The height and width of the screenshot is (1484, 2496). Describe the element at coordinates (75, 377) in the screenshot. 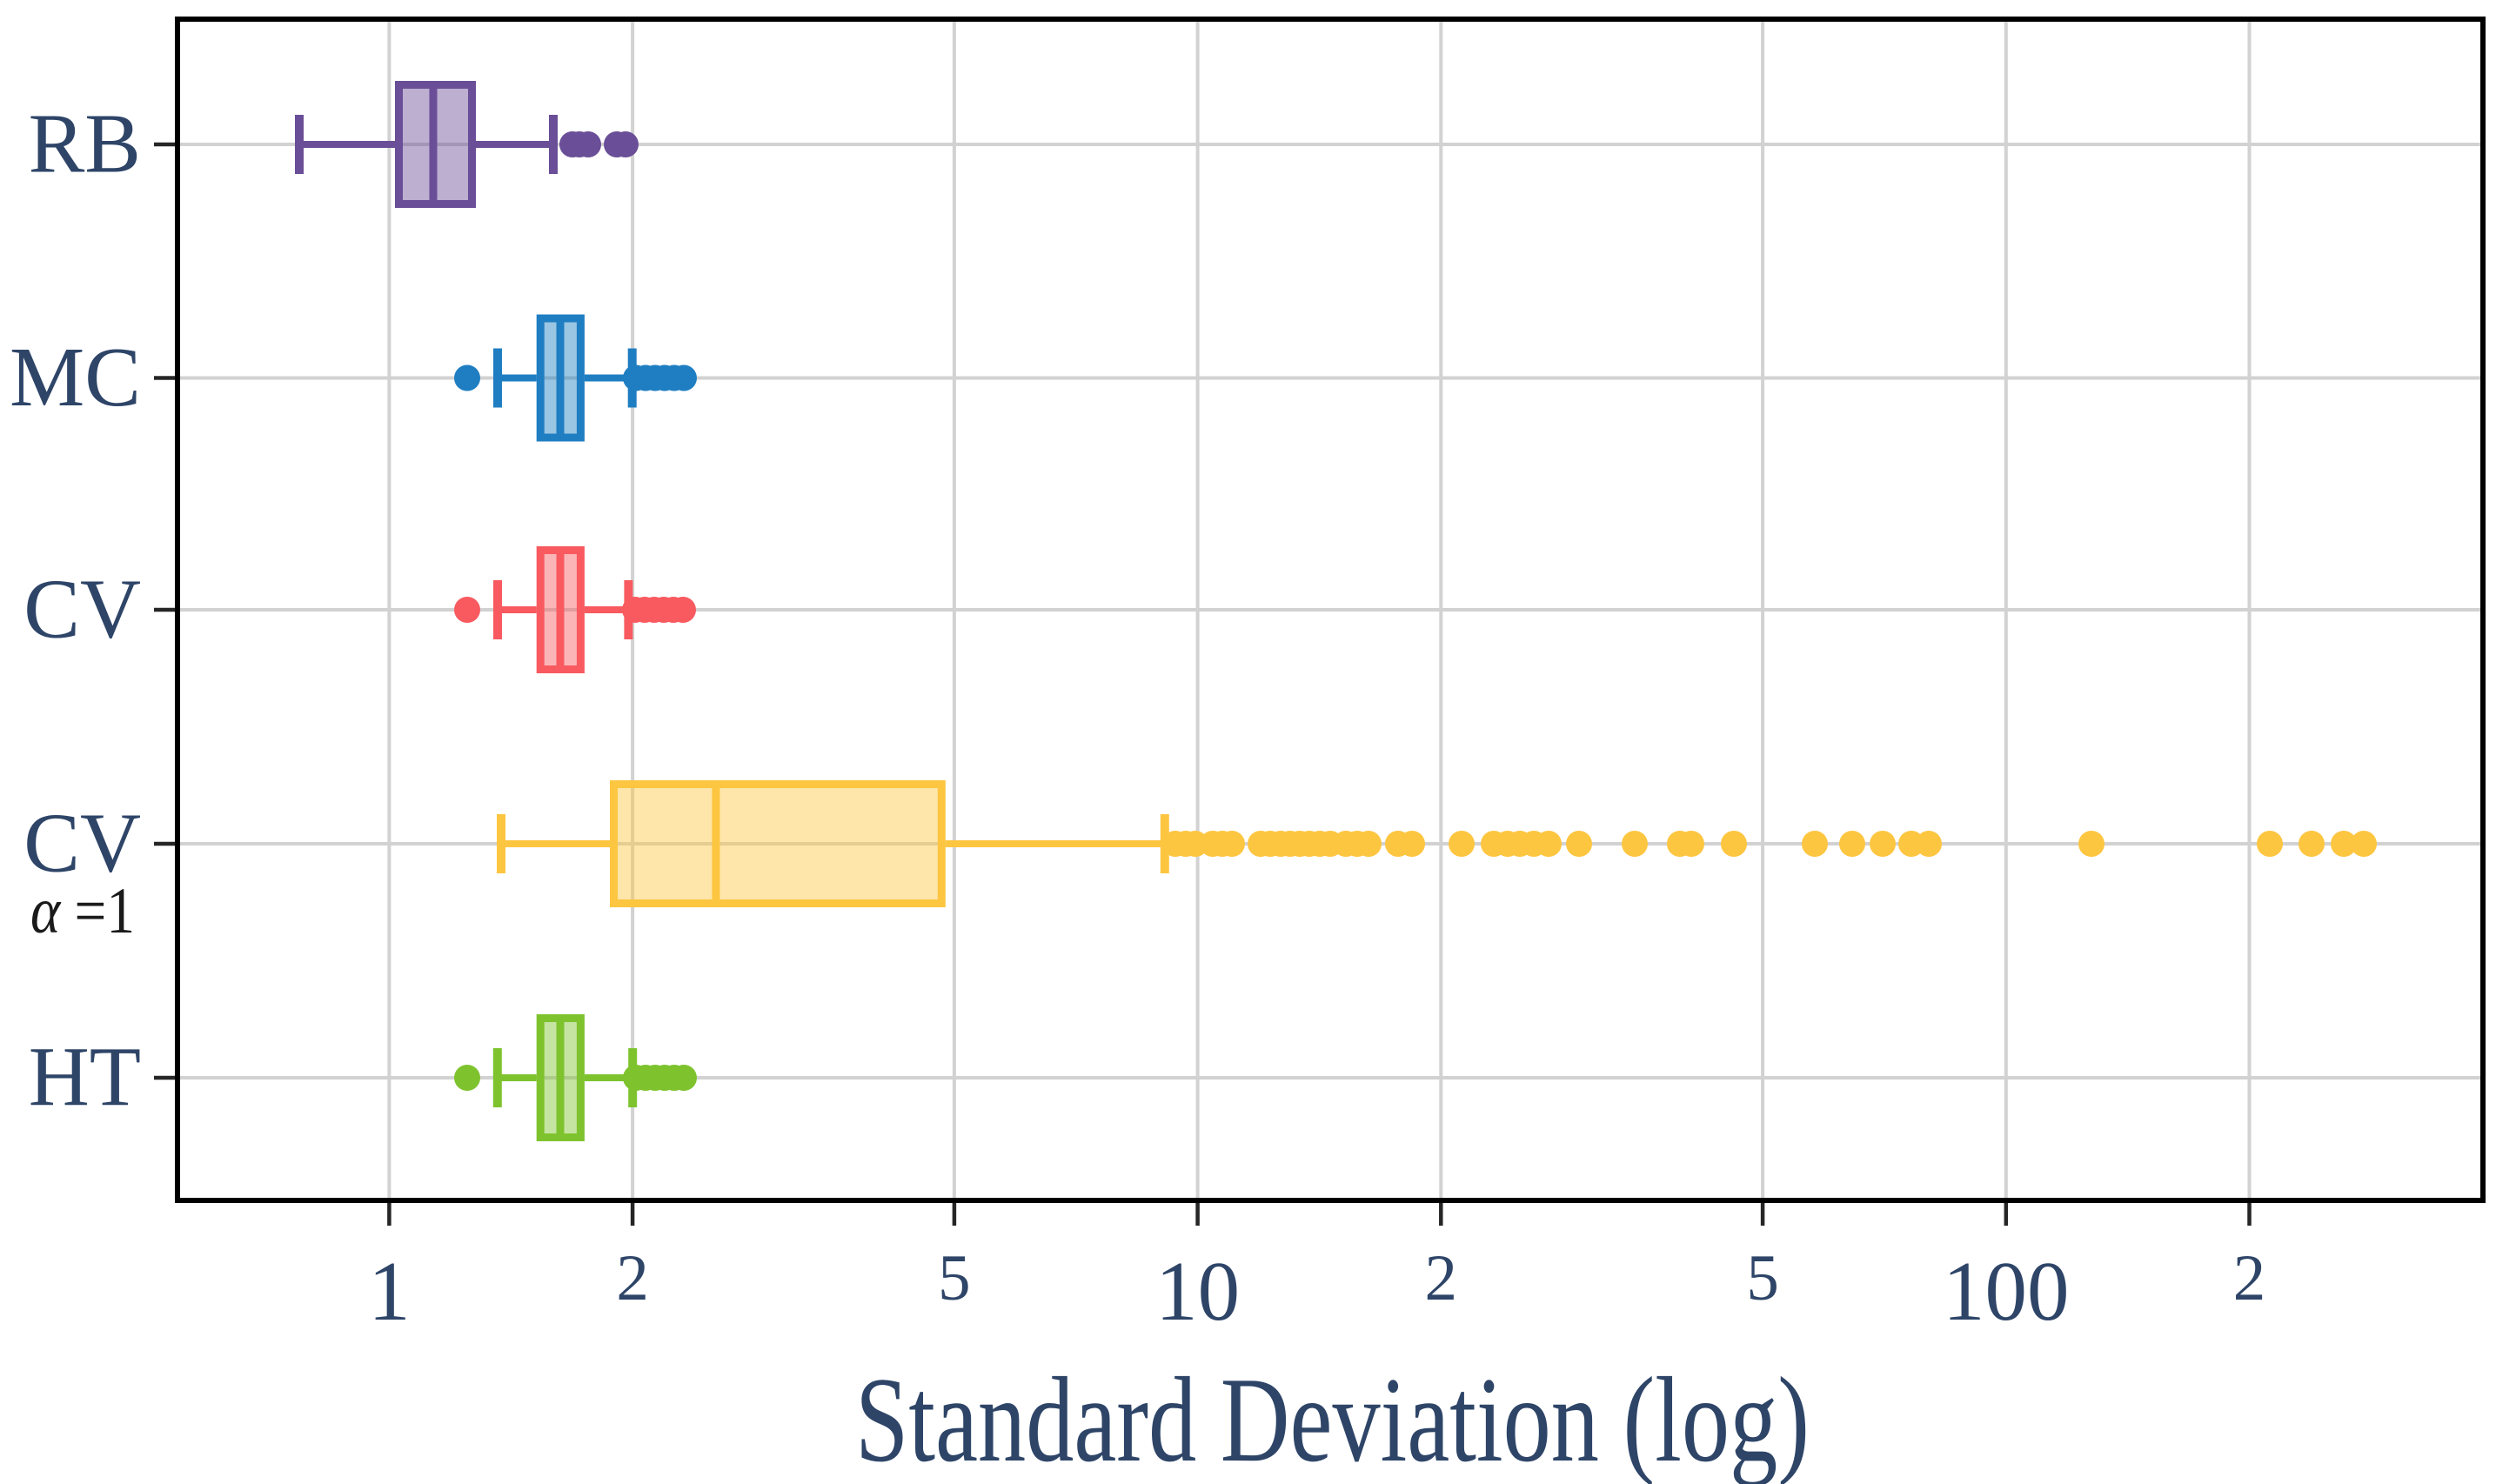

I see `svg-text: MC` at that location.